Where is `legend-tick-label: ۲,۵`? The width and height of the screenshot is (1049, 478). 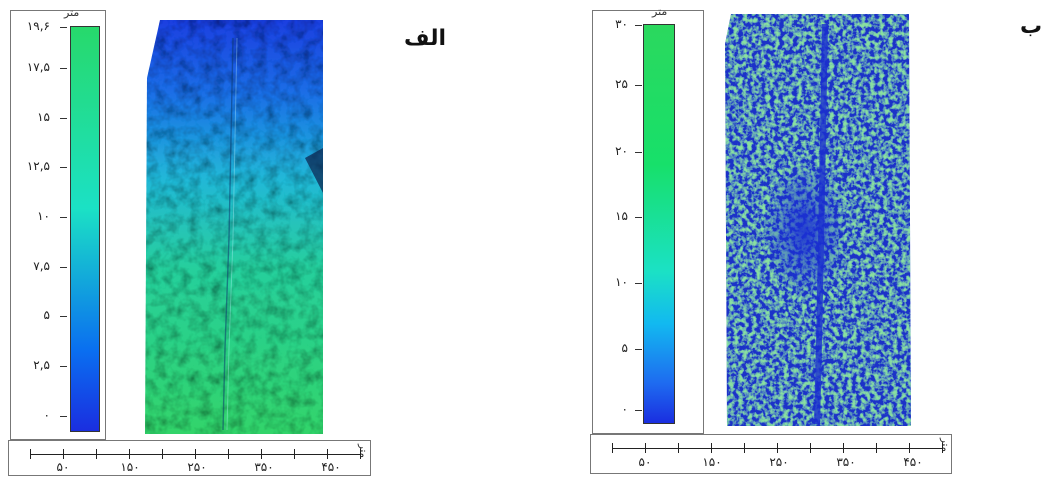
legend-tick-label: ۲,۵ is located at coordinates (28, 365).